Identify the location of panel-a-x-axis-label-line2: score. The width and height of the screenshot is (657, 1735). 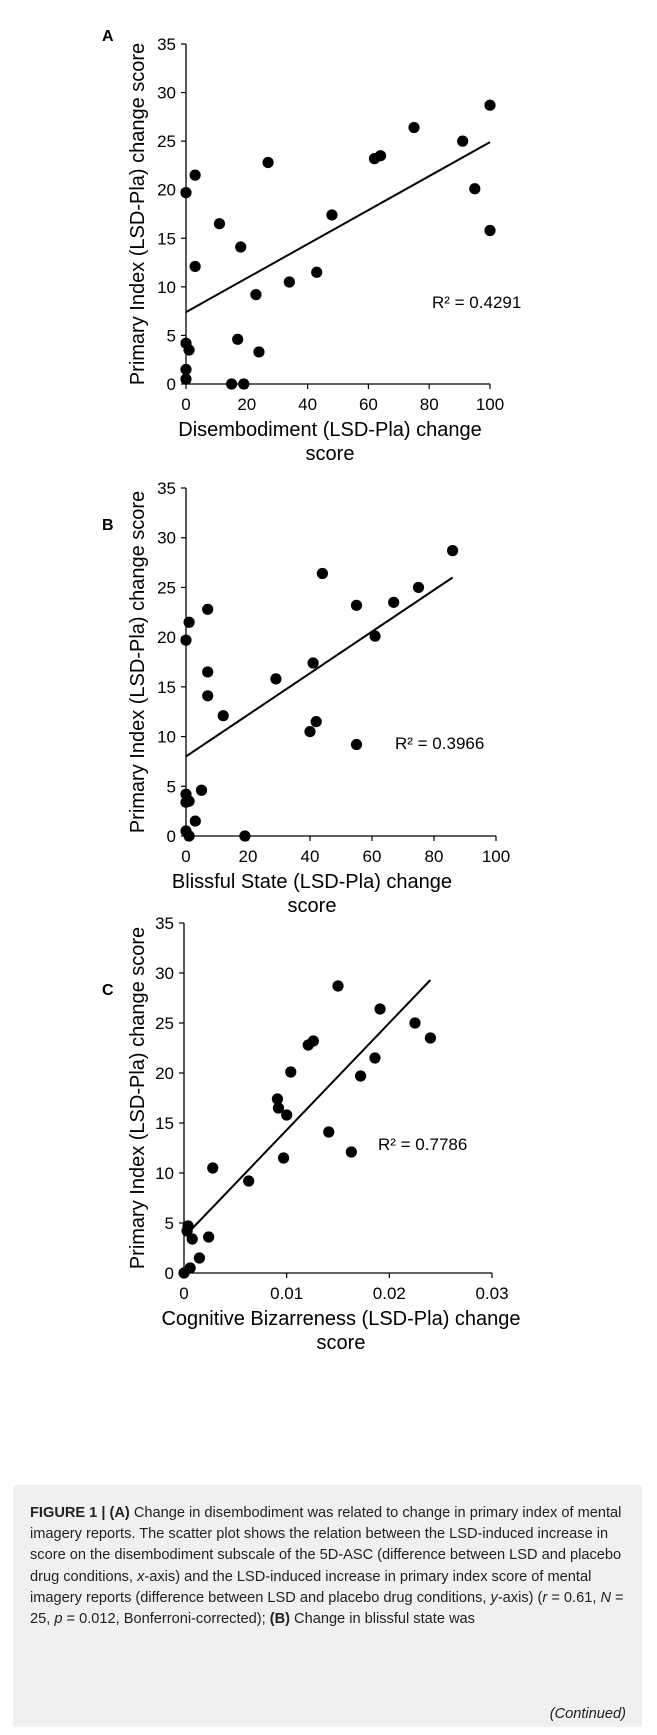
(330, 454).